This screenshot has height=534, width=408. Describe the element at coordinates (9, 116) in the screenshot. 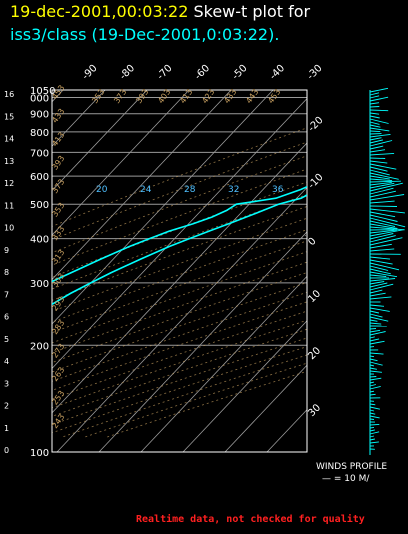

I see `height-km-label: 15` at that location.